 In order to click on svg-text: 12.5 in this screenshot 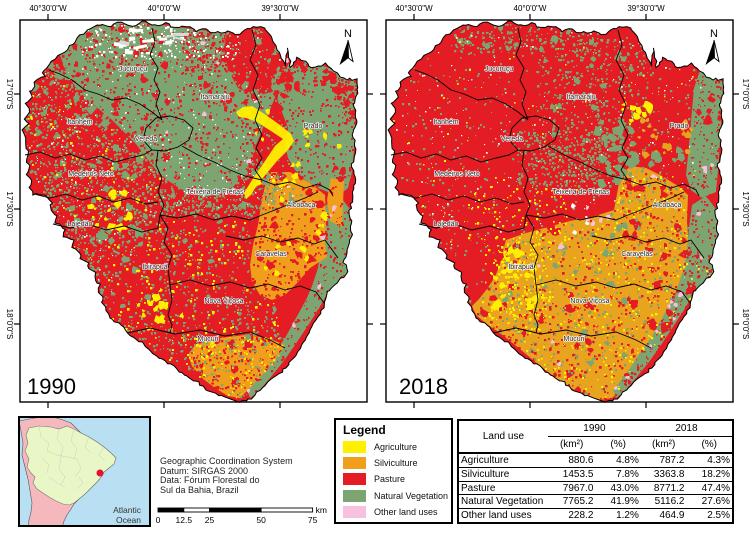, I will do `click(184, 520)`.